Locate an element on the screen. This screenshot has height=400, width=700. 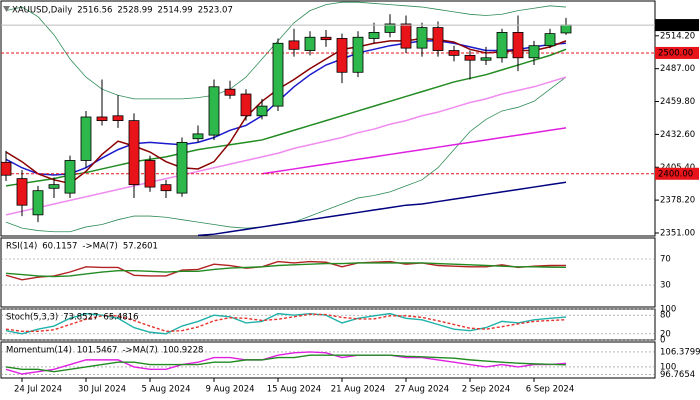
header-text: 101.5467 is located at coordinates (97, 351).